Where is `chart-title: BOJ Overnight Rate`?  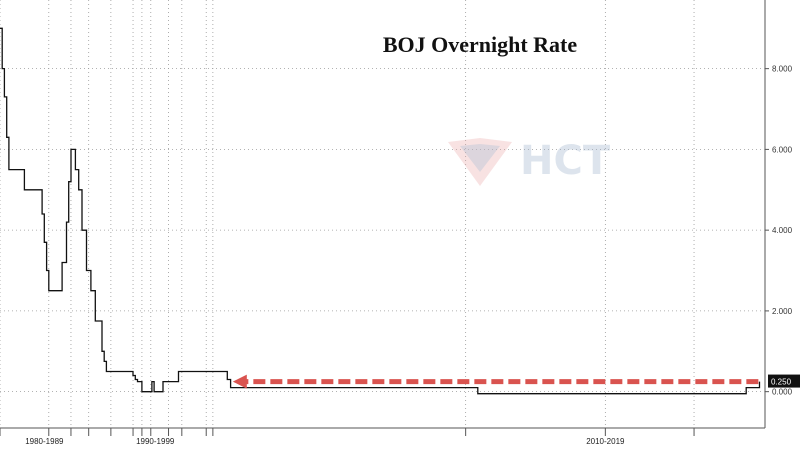 chart-title: BOJ Overnight Rate is located at coordinates (480, 44).